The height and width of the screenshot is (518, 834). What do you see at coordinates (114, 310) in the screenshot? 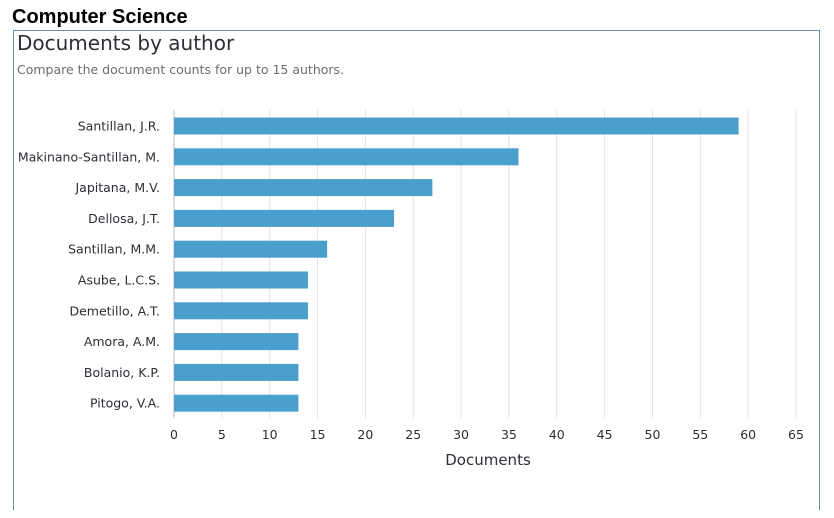
I see `category-label: Demetillo, A.T.` at bounding box center [114, 310].